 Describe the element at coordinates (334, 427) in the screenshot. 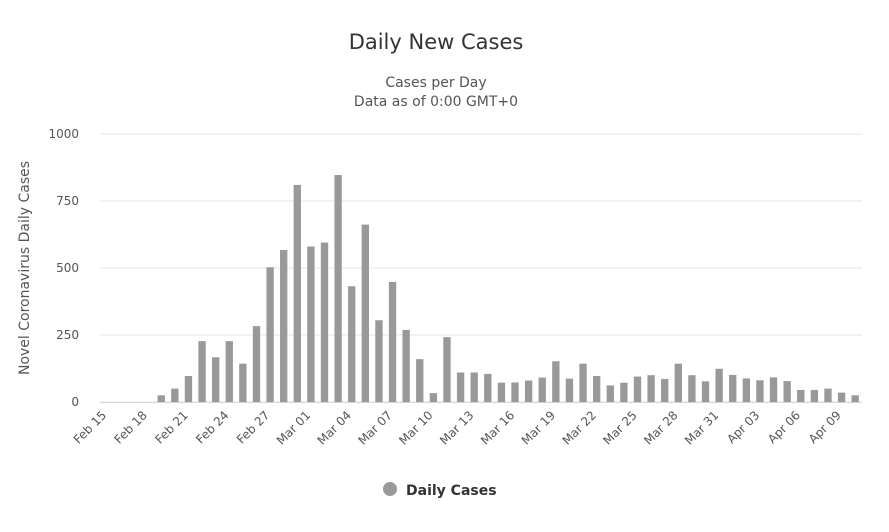

I see `x-tick-label: Mar 04` at that location.